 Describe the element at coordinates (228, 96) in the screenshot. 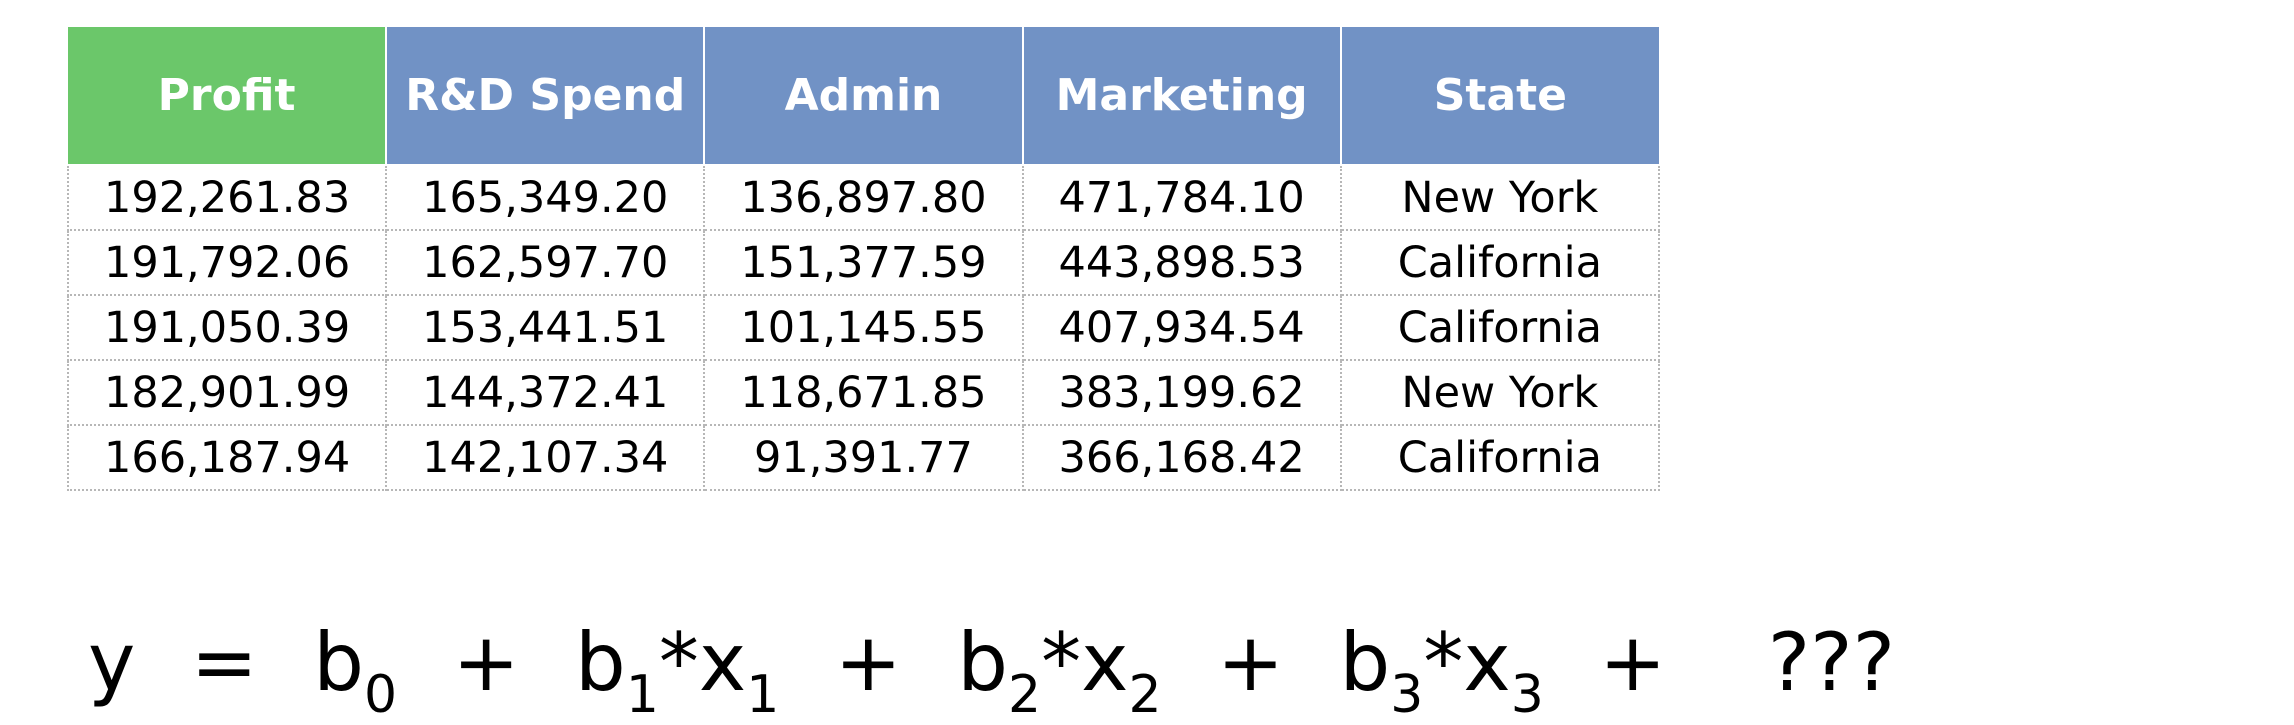

I see `header-profit: Profit` at that location.